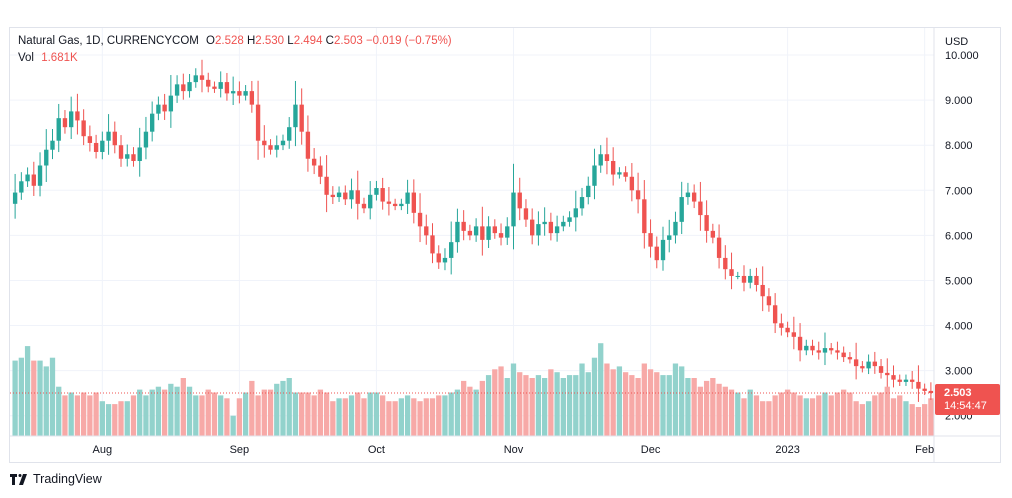 This screenshot has width=1012, height=498. Describe the element at coordinates (514, 450) in the screenshot. I see `time-axis: Aug Sep Oct Nov Dec 2023 Feb` at that location.